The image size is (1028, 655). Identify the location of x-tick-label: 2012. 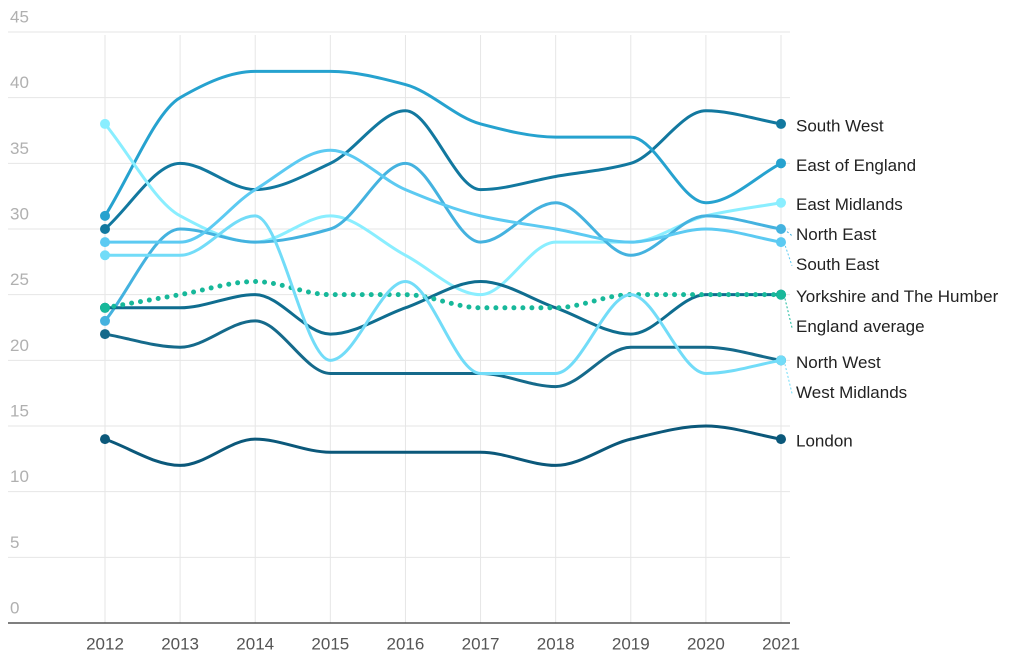
(105, 643).